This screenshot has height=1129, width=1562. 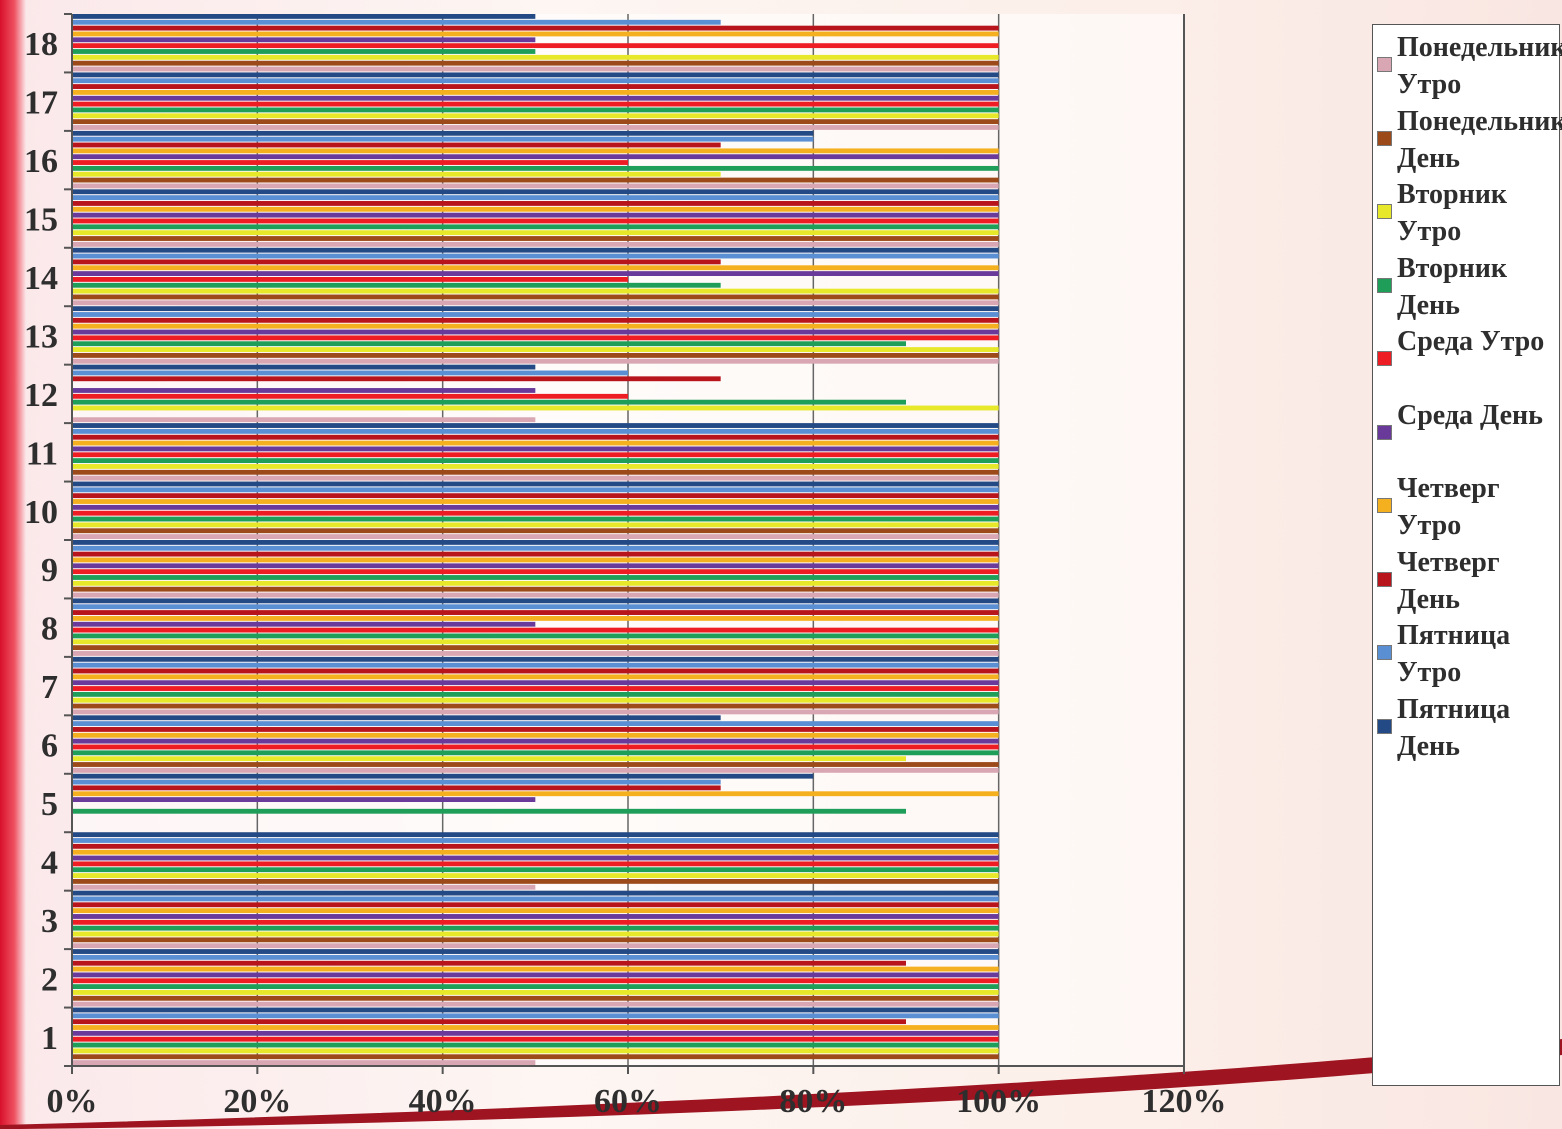 What do you see at coordinates (1467, 140) in the screenshot?
I see `legend-item: Понедельник День` at bounding box center [1467, 140].